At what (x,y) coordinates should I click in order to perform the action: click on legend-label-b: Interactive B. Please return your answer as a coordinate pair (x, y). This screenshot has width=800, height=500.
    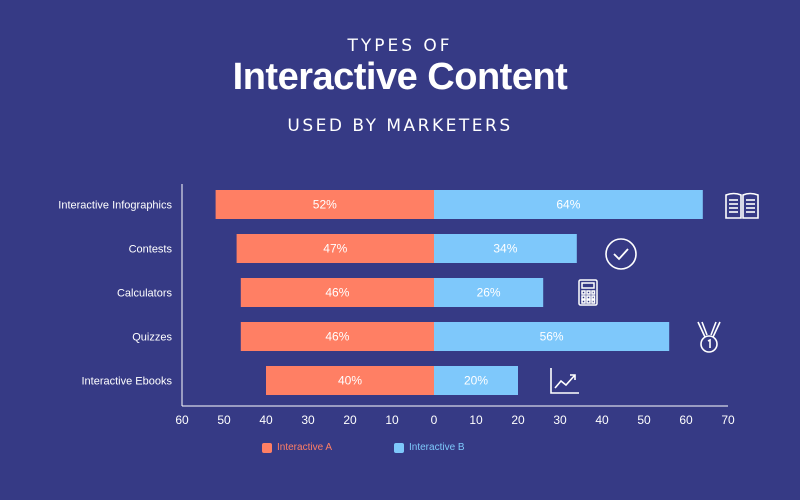
    Looking at the image, I should click on (437, 447).